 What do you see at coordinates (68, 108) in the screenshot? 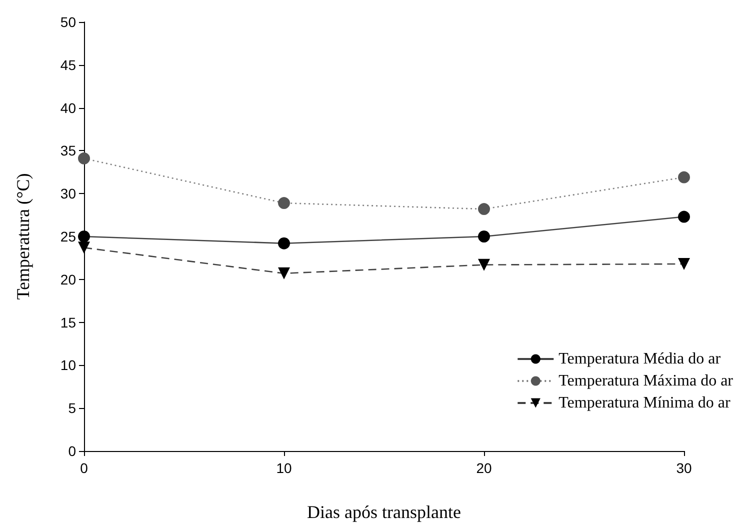
I see `y-tick-label: 40` at bounding box center [68, 108].